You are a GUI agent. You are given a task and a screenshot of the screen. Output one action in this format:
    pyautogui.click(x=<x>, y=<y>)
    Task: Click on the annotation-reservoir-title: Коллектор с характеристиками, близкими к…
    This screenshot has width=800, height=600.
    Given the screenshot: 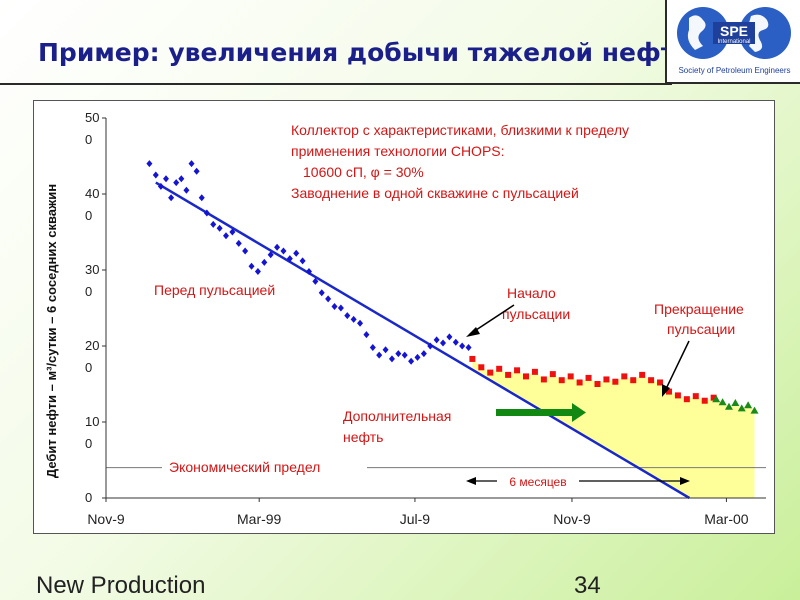 What is the action you would take?
    pyautogui.click(x=460, y=130)
    